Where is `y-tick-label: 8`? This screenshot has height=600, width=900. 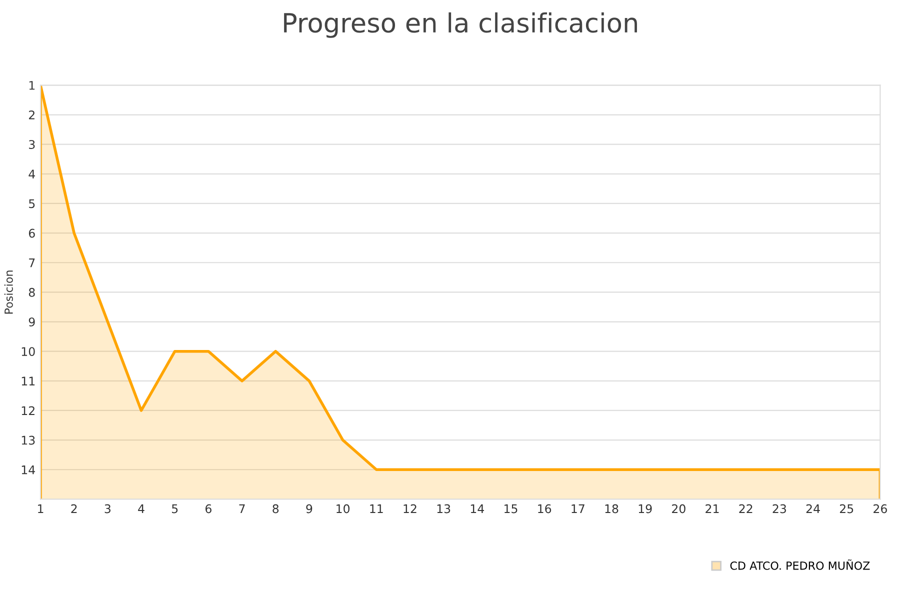
y-tick-label: 8 is located at coordinates (31, 292).